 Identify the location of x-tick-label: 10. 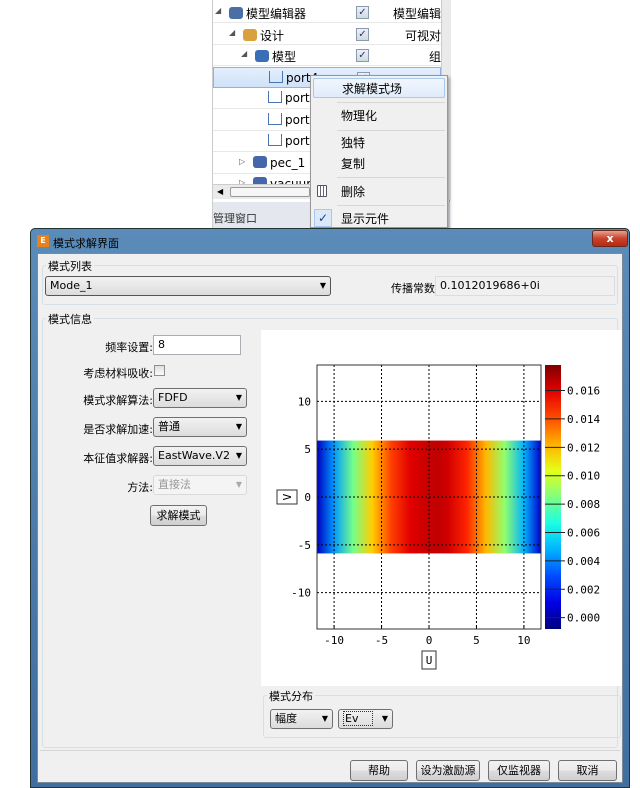
(523, 640).